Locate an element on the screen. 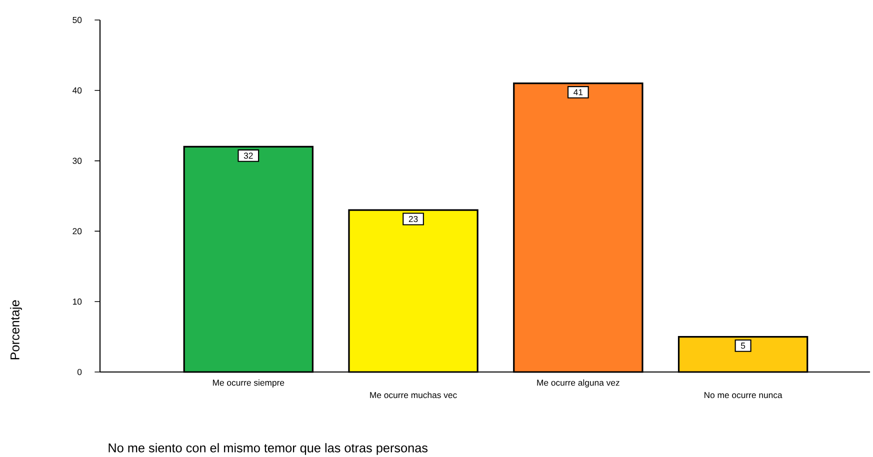 The image size is (873, 457). data-label: 23 is located at coordinates (413, 219).